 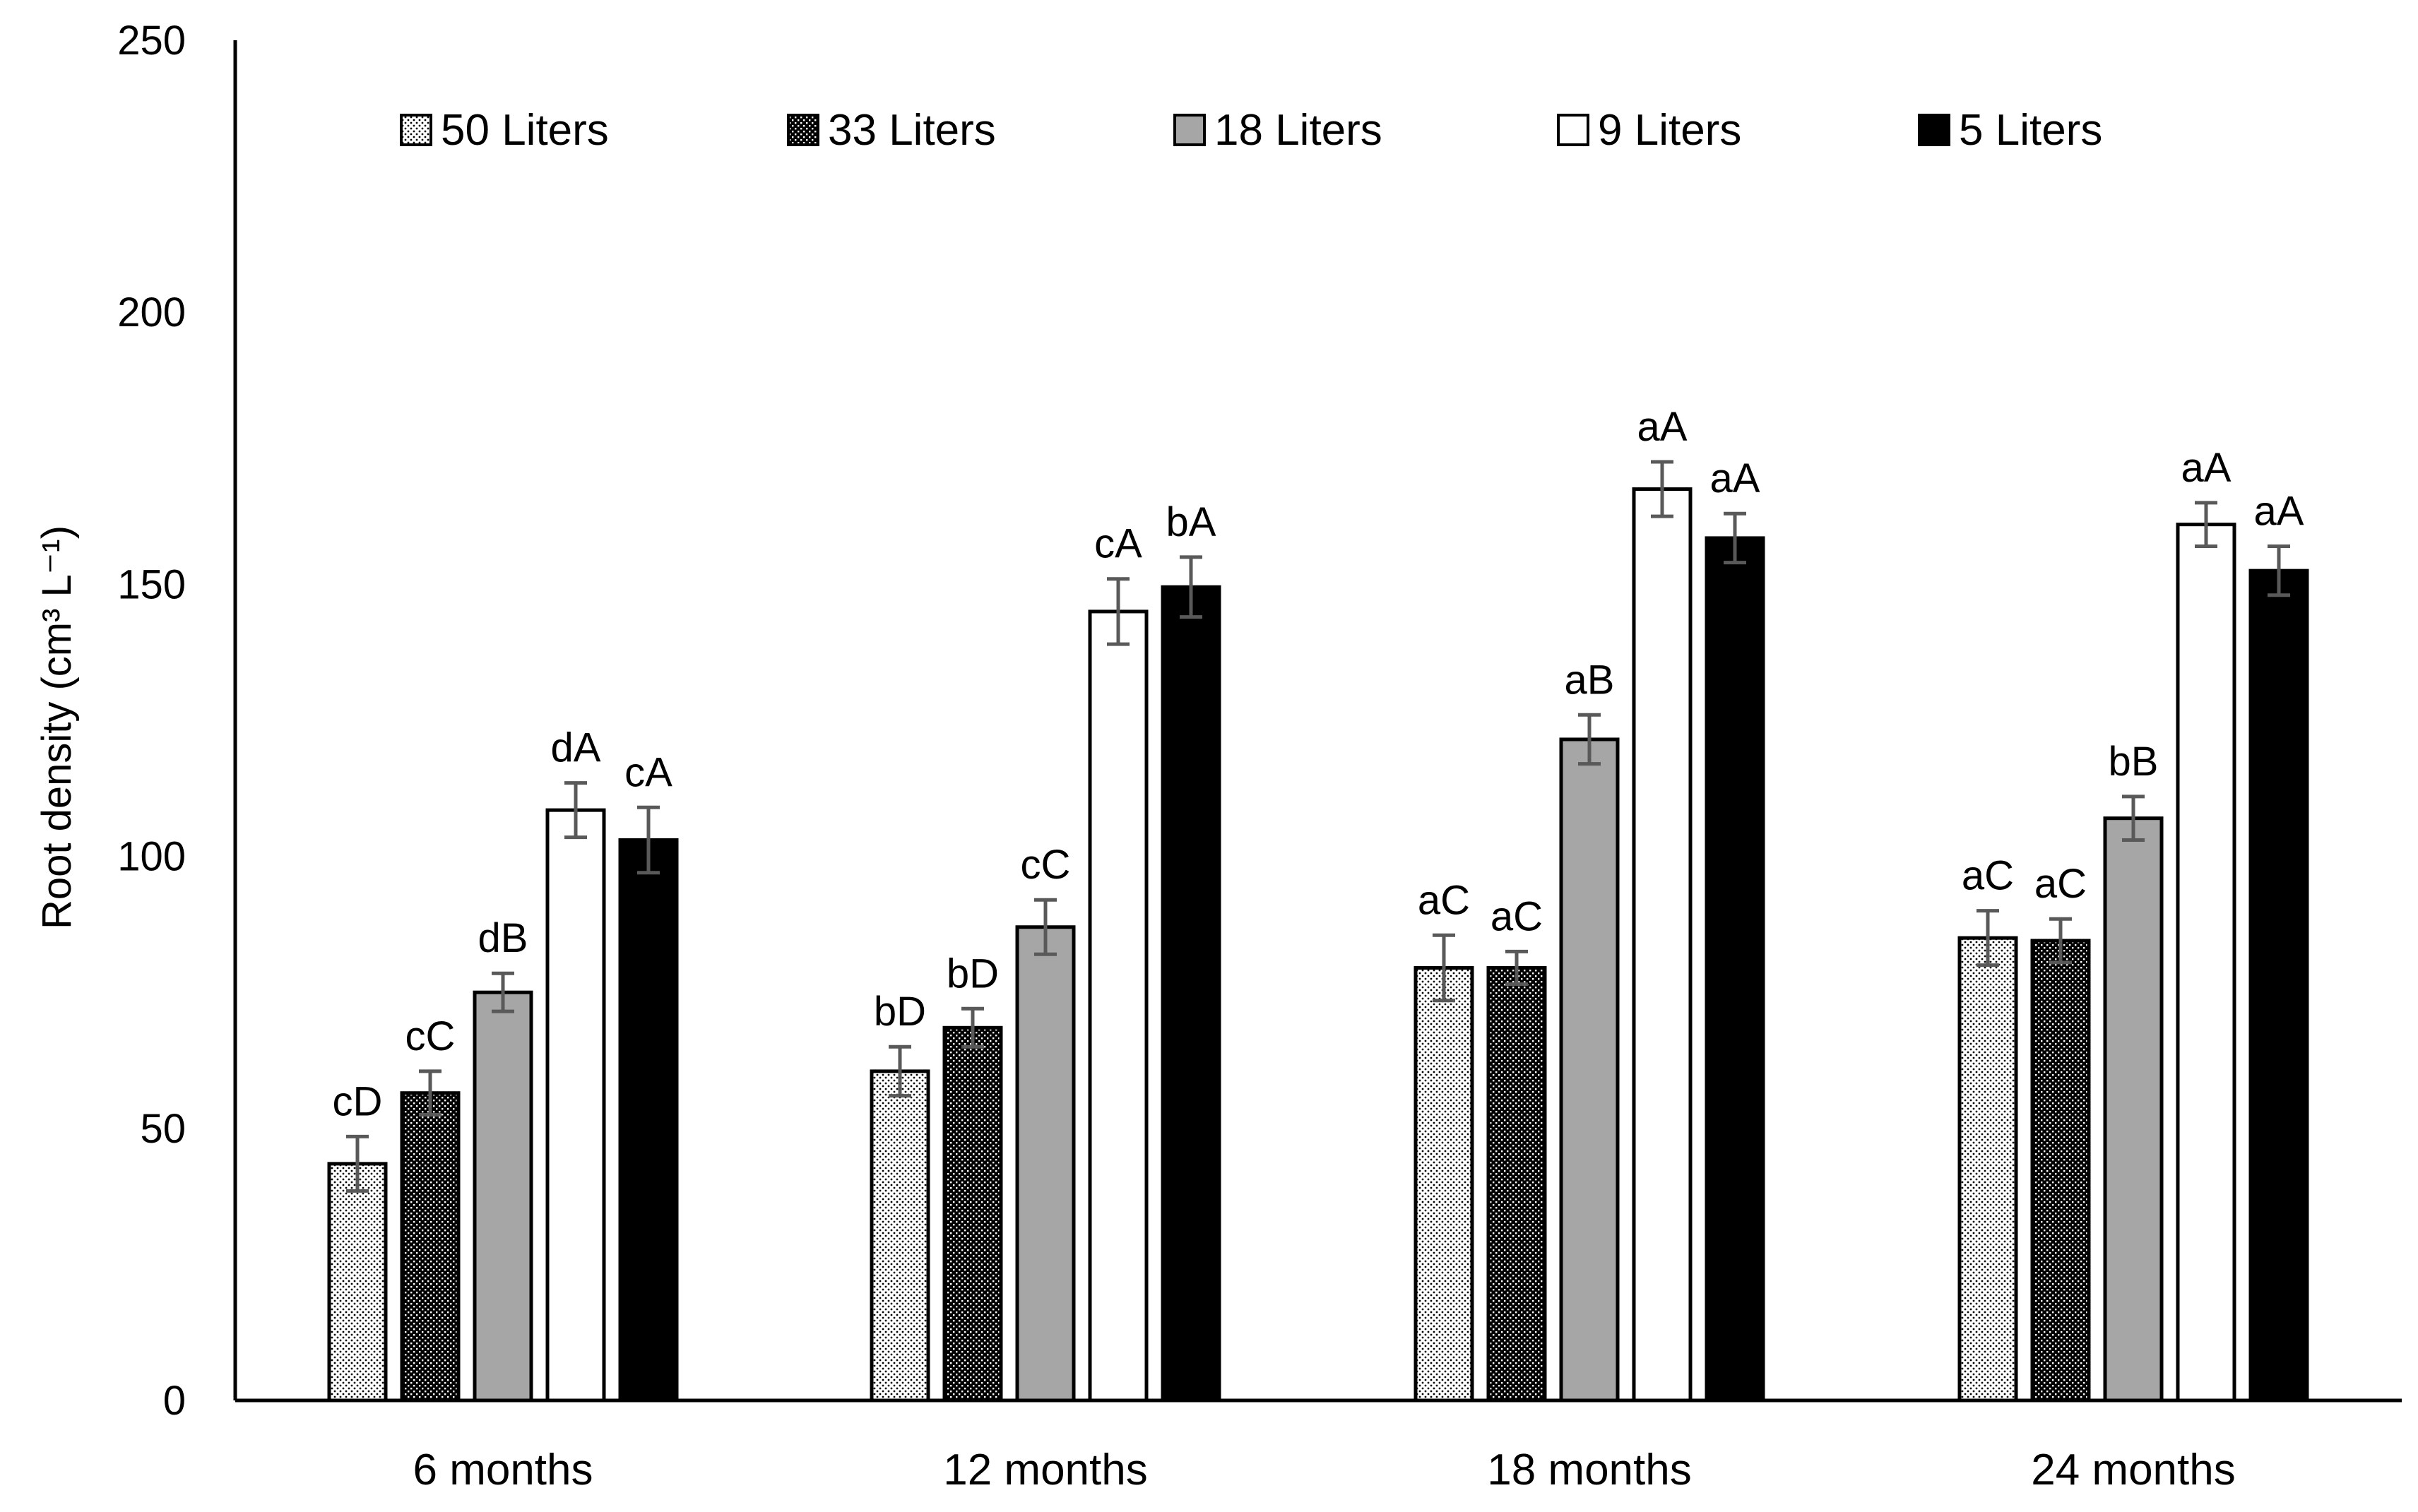 What do you see at coordinates (57, 727) in the screenshot?
I see `y-axis-title: Root density (cm³ L⁻¹)` at bounding box center [57, 727].